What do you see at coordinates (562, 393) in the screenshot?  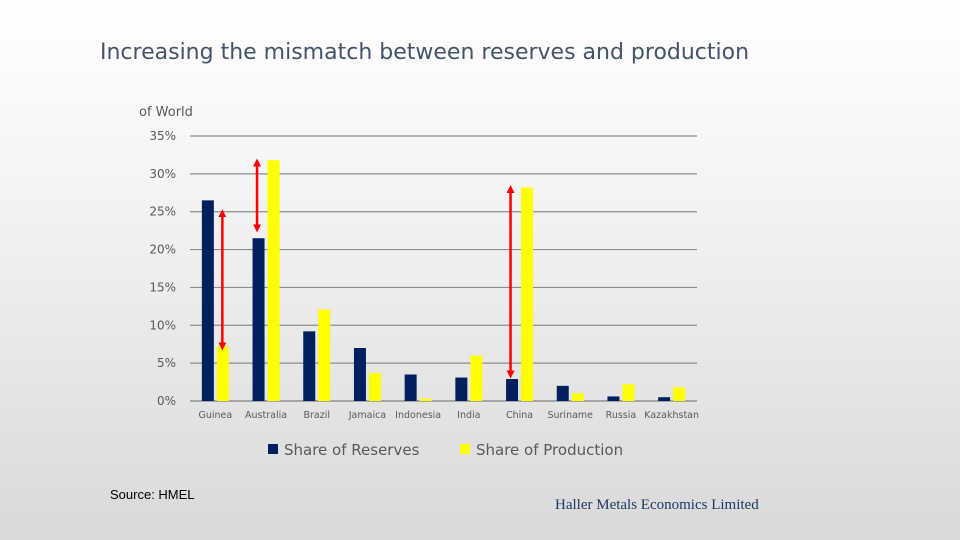 I see `reserves-bar-suriname` at bounding box center [562, 393].